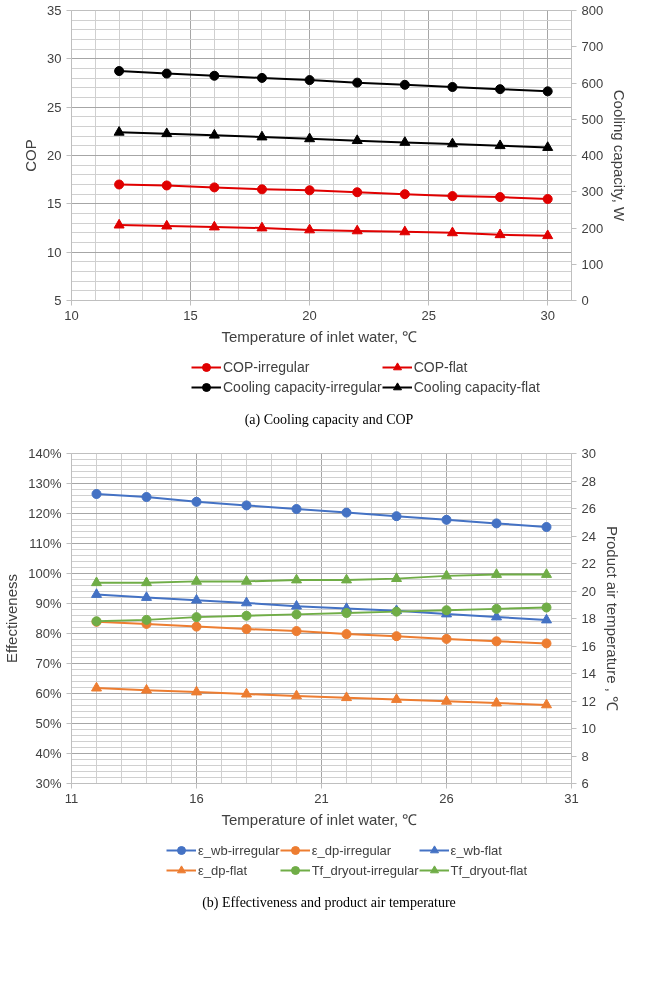 This screenshot has height=1004, width=648. Describe the element at coordinates (592, 119) in the screenshot. I see `y2-tick-label: 500` at that location.